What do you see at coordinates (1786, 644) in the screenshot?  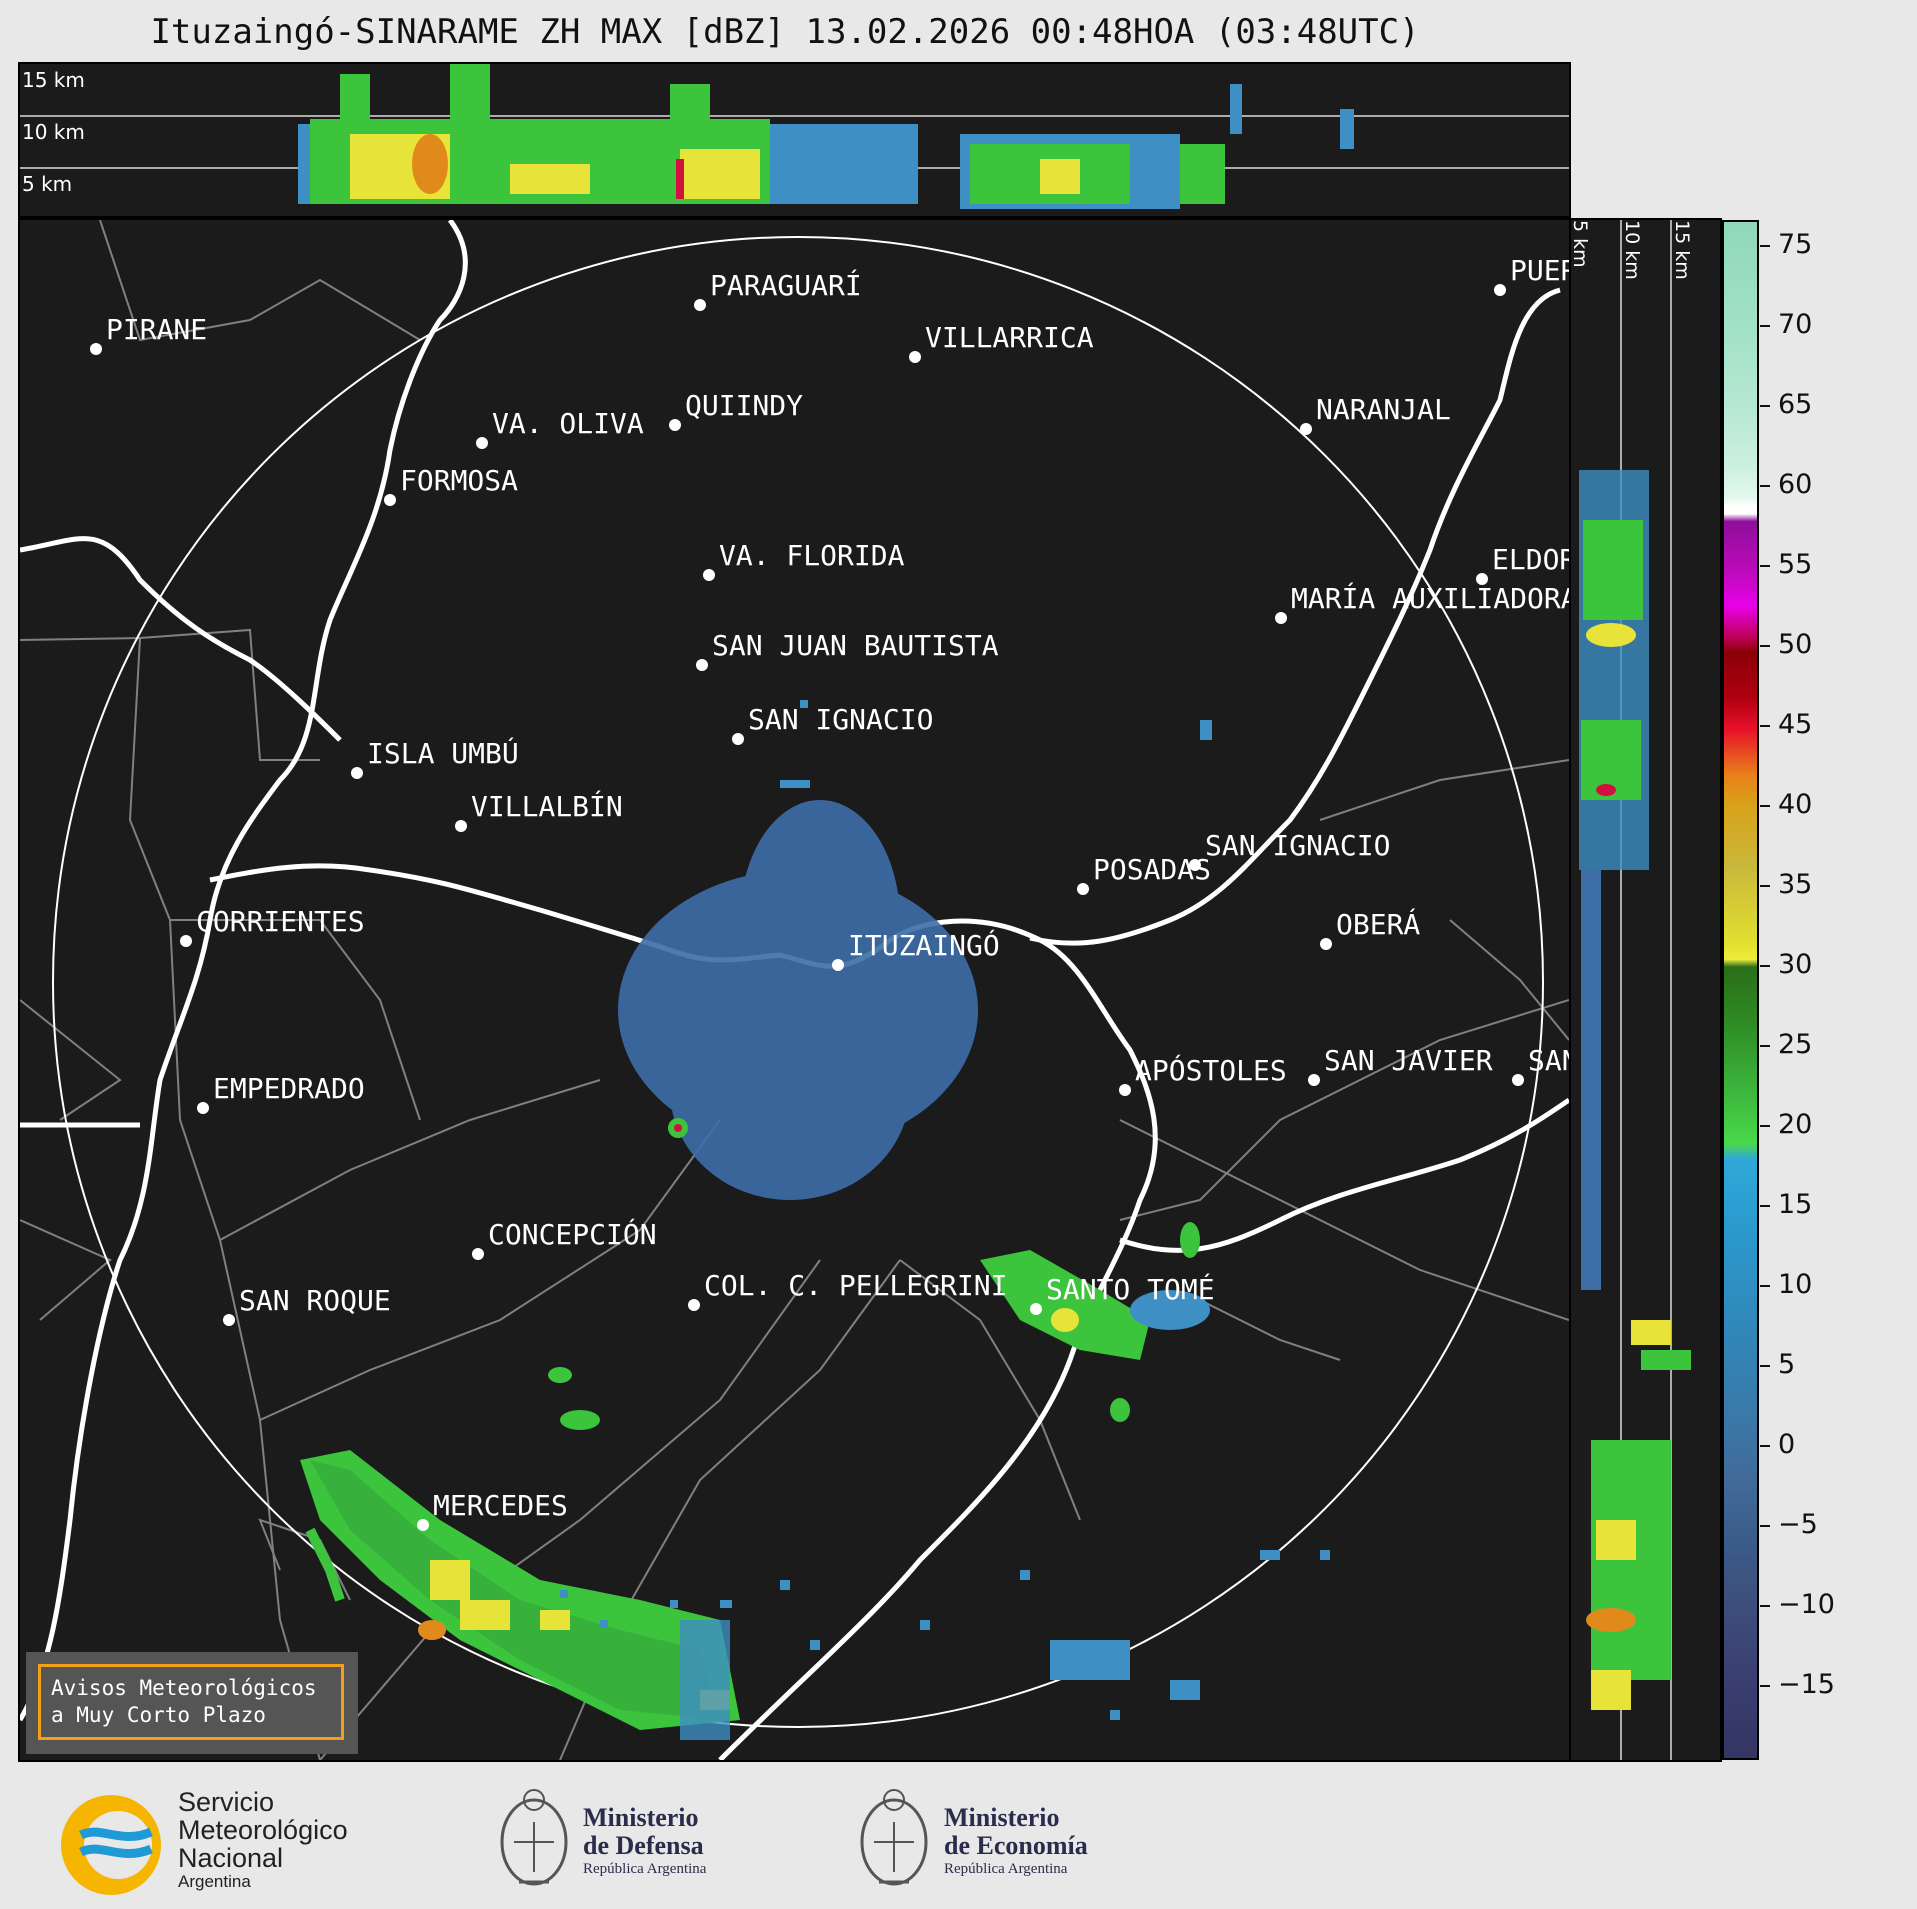 I see `colorbar-tick: 50` at bounding box center [1786, 644].